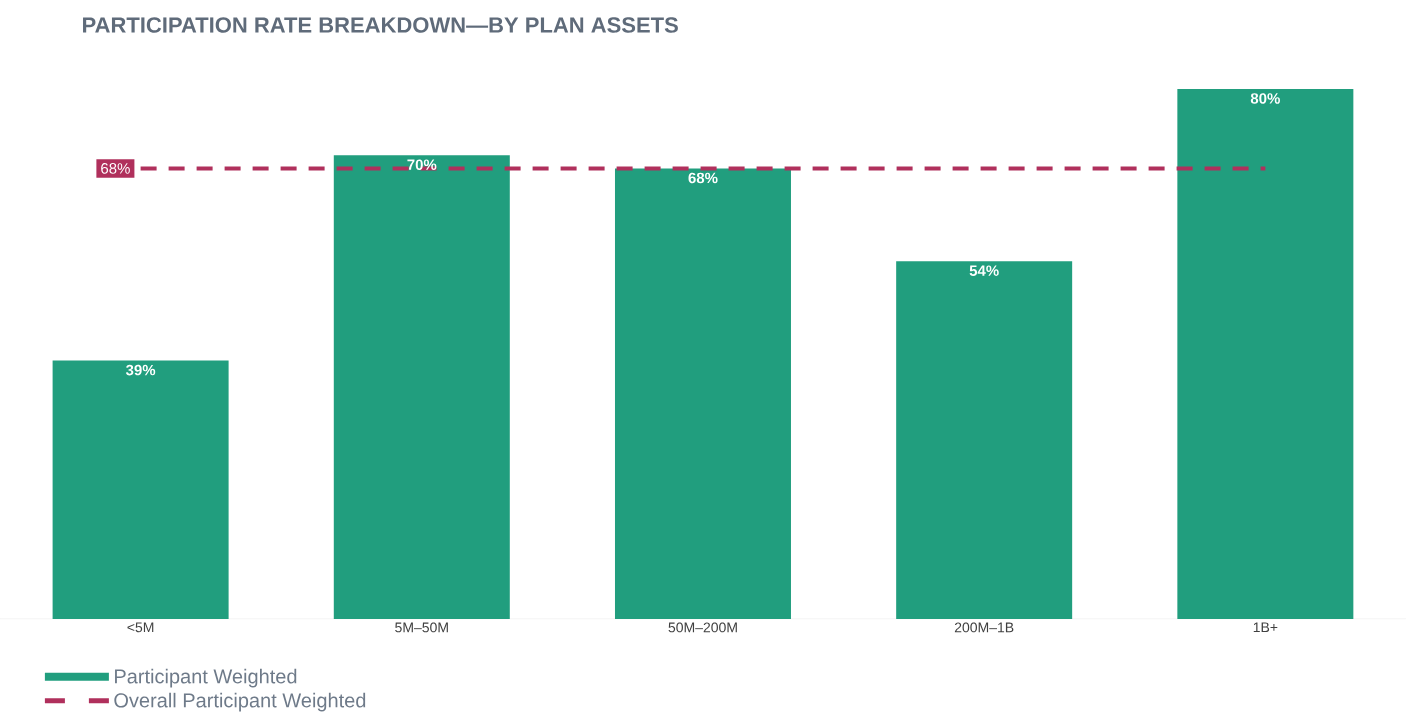  I want to click on x-tick-label: 50M–200M, so click(702, 627).